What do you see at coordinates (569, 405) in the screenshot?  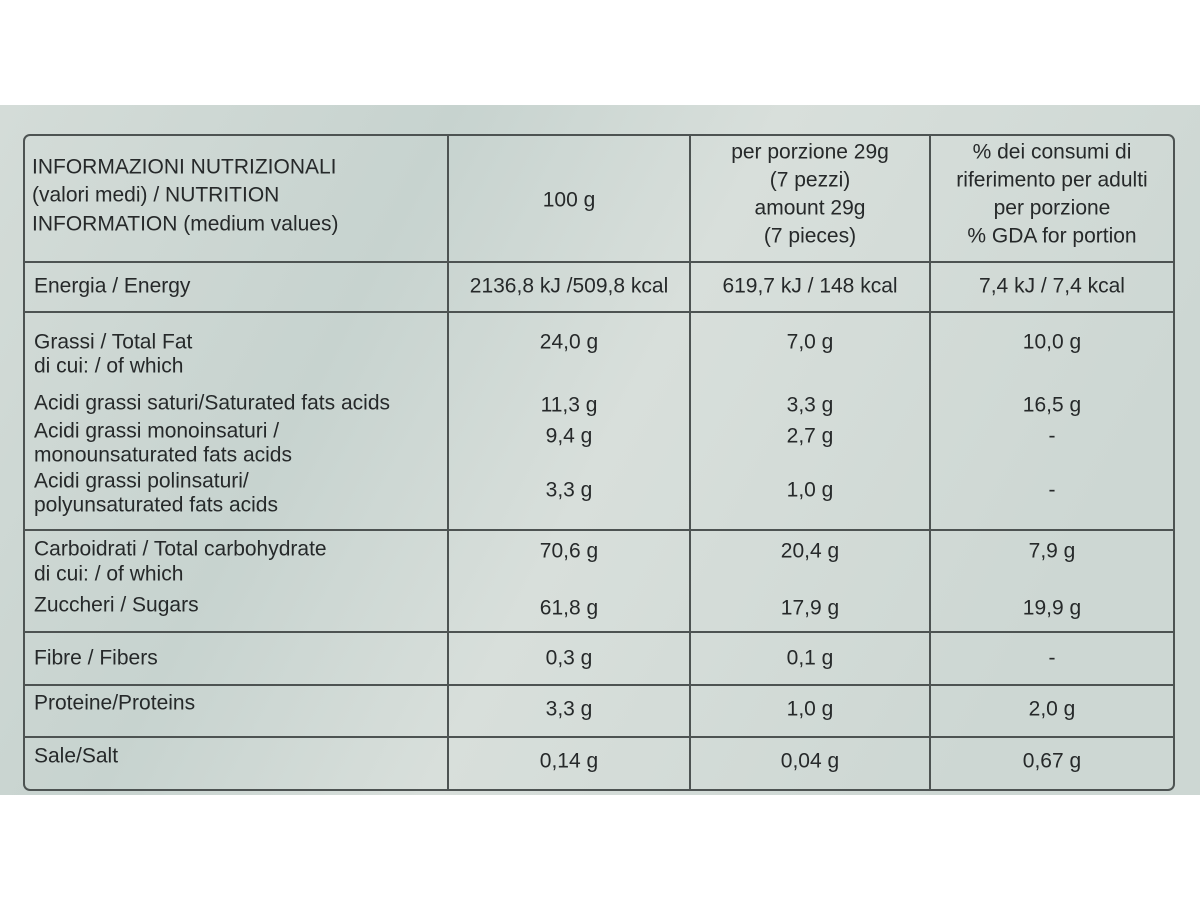 I see `nutrient-value: 11,3 g` at bounding box center [569, 405].